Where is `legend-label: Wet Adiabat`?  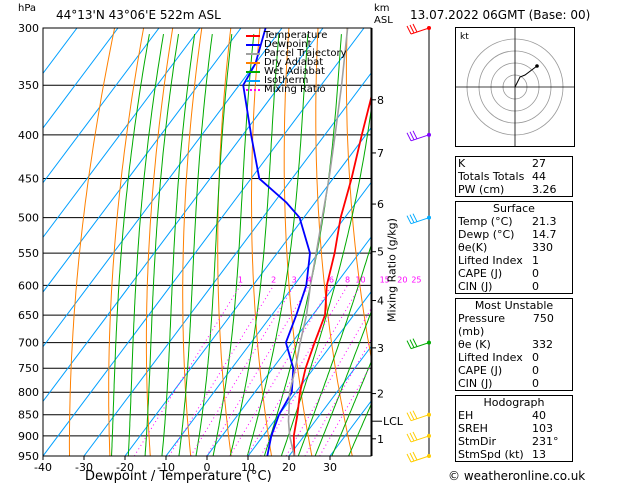 legend-label: Wet Adiabat is located at coordinates (294, 71).